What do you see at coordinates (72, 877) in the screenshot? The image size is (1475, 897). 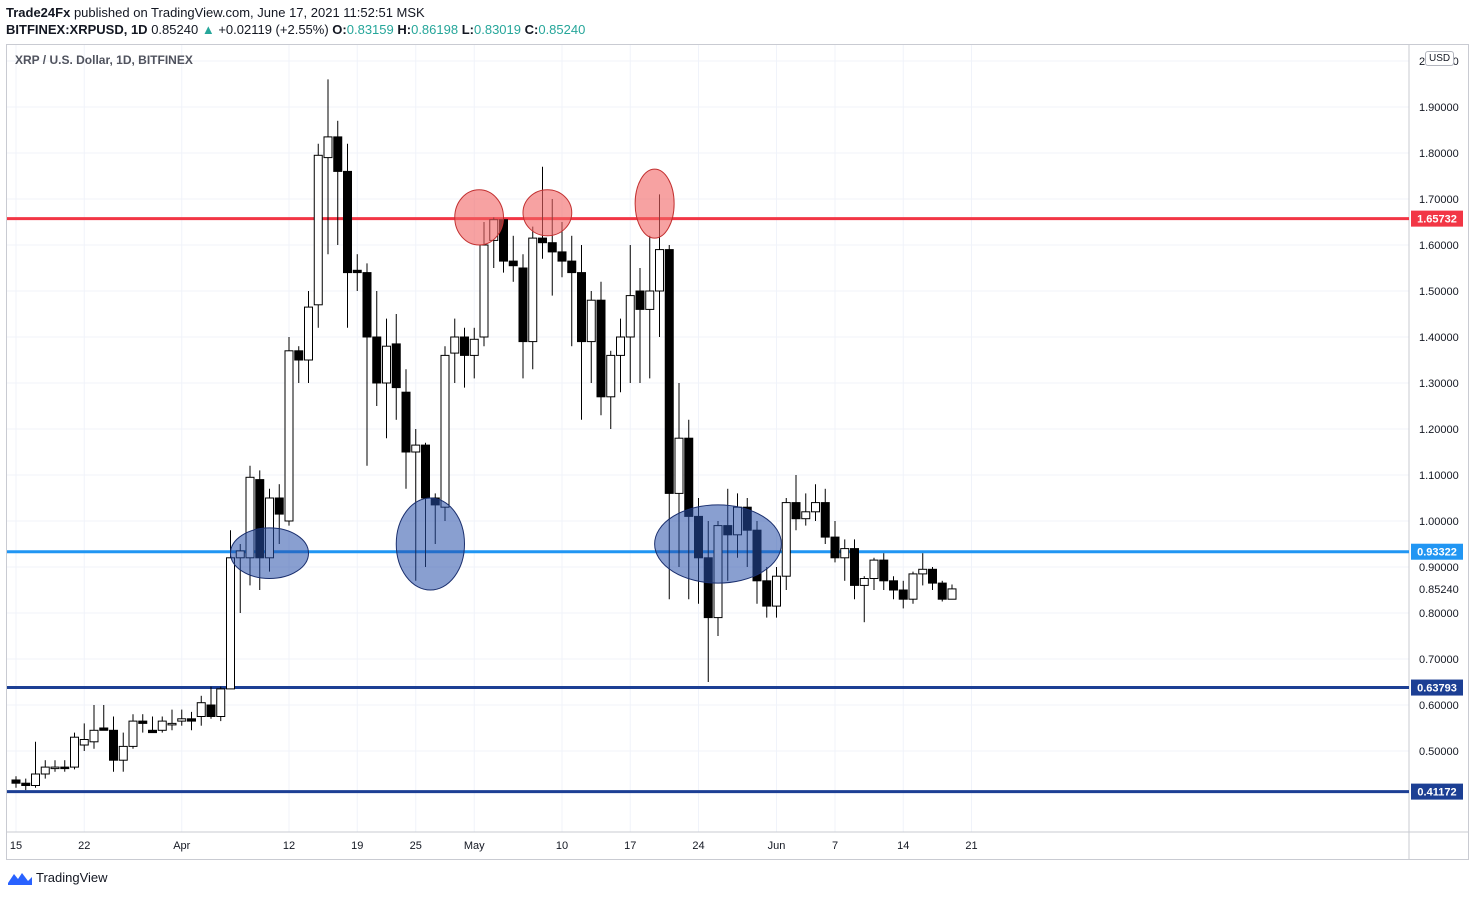 I see `footer-brand-label: TradingView` at bounding box center [72, 877].